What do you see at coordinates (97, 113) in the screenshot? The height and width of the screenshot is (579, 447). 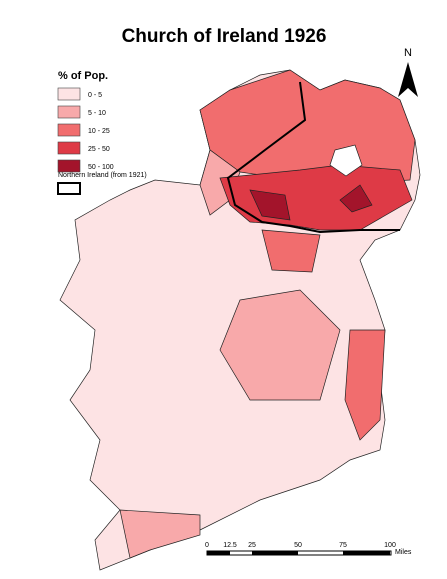 I see `legend-label: 5 - 10` at bounding box center [97, 113].